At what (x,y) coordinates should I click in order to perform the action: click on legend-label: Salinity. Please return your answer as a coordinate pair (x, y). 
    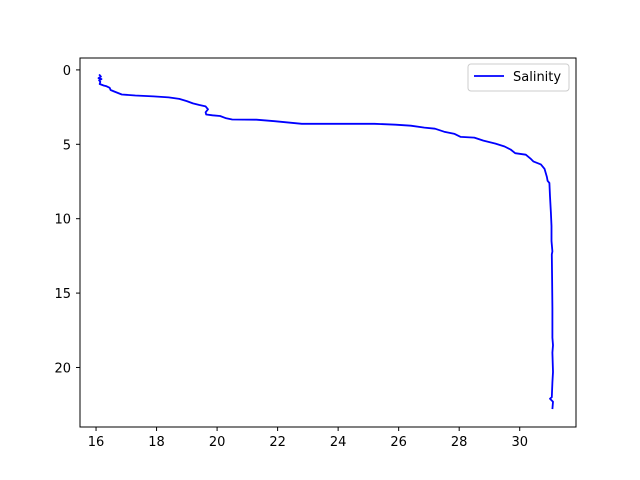
    Looking at the image, I should click on (537, 77).